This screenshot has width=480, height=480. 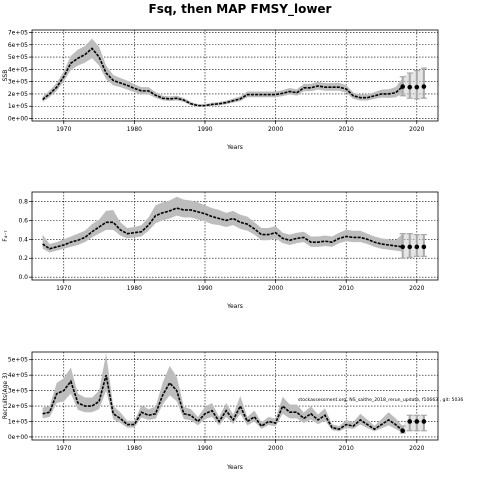 What do you see at coordinates (18, 106) in the screenshot?
I see `ssb-ytick-label-1: 1e+05` at bounding box center [18, 106].